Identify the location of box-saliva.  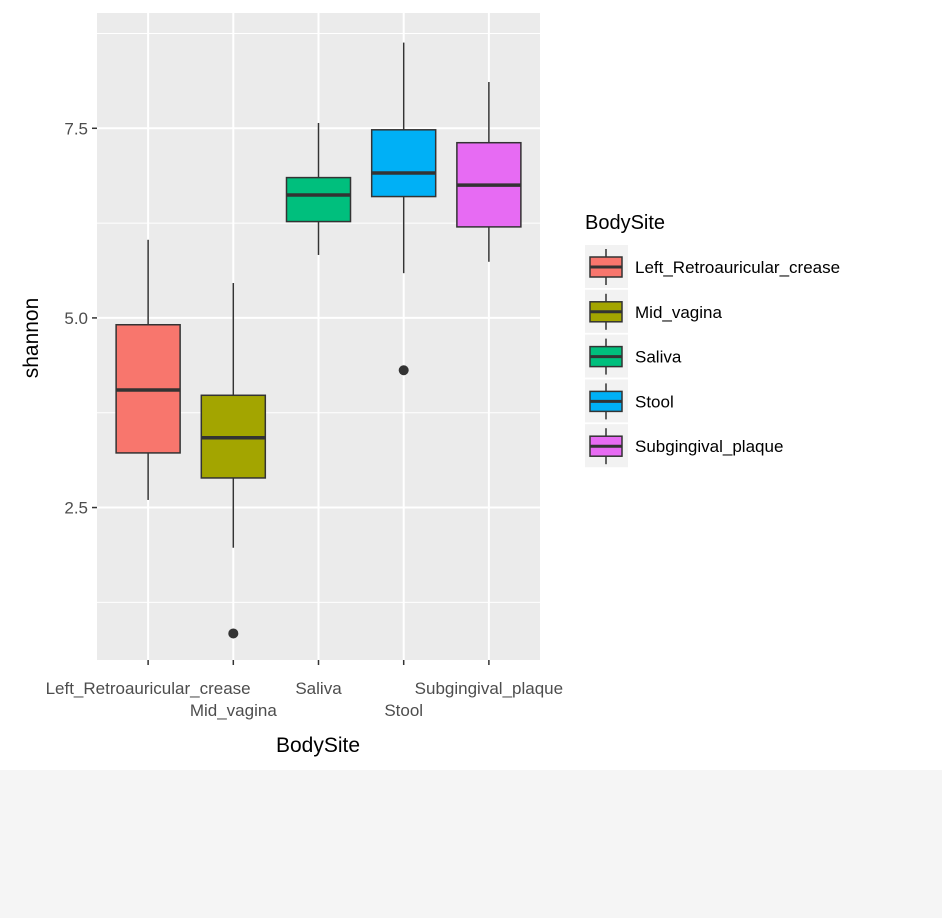
(318, 188).